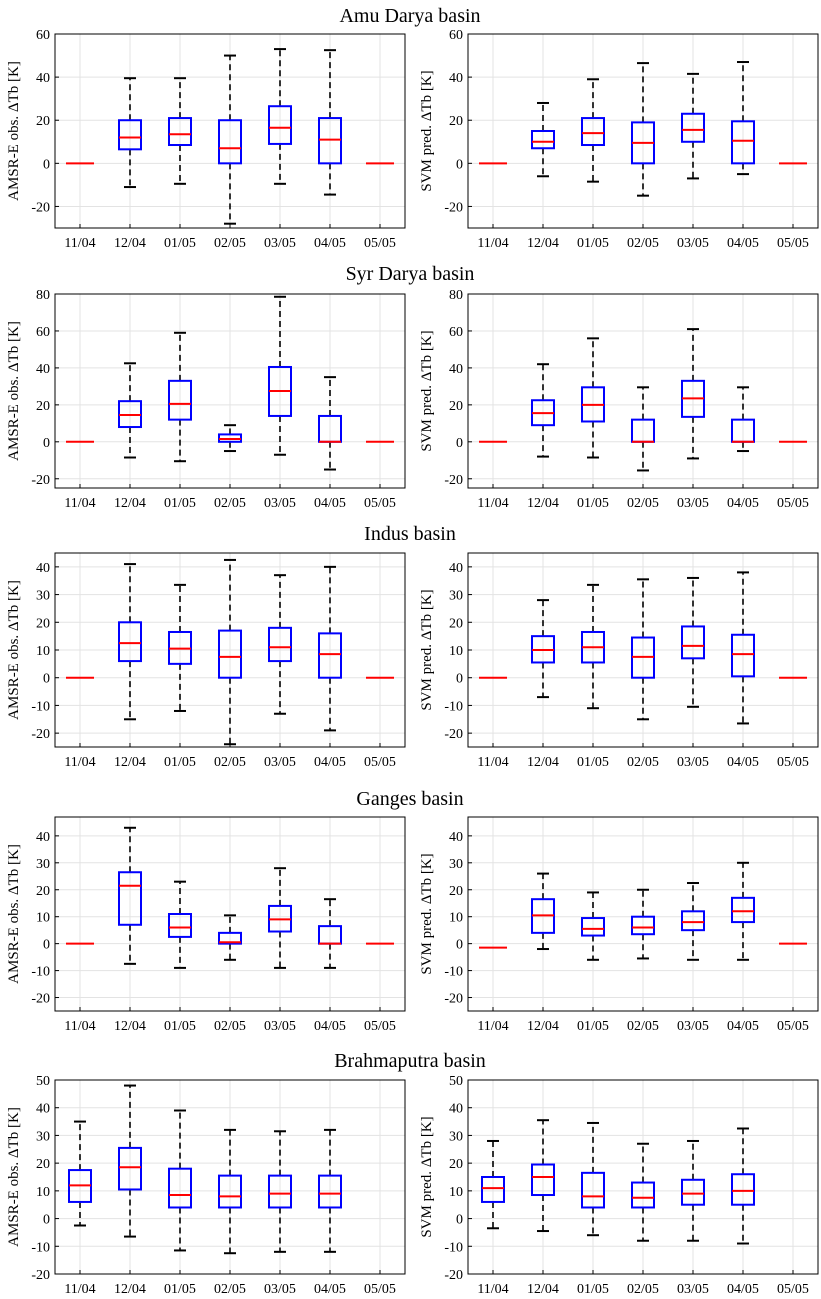  Describe the element at coordinates (410, 534) in the screenshot. I see `basin-title: Indus basin` at that location.